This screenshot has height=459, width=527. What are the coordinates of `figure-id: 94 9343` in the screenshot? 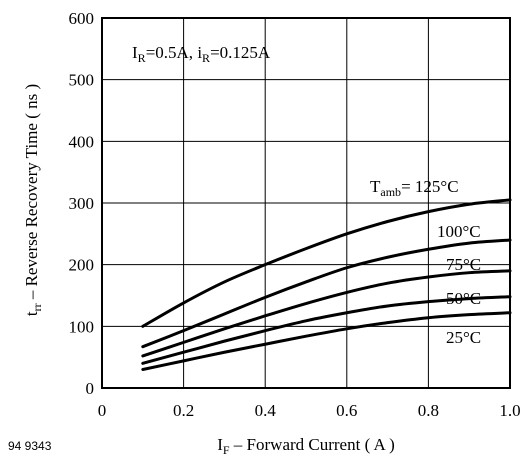 It's located at (30, 446).